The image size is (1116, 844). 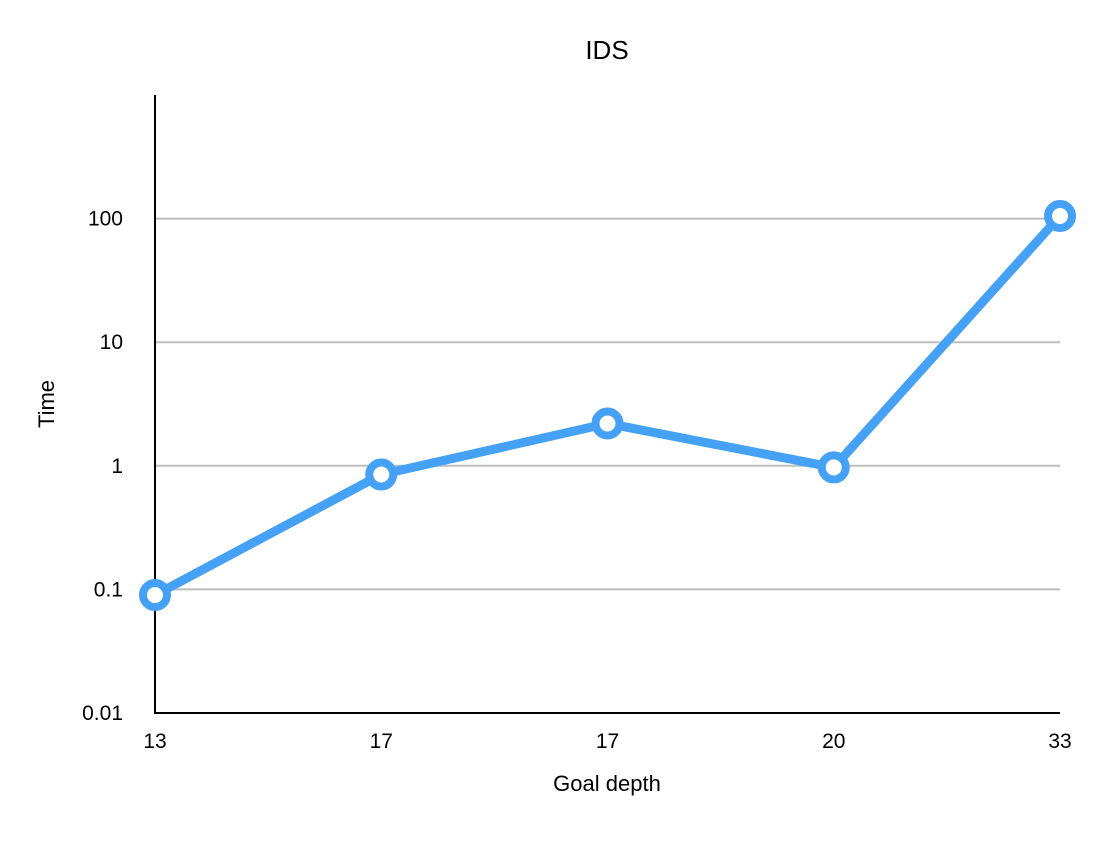 What do you see at coordinates (108, 589) in the screenshot?
I see `y-tick-label: 0.1` at bounding box center [108, 589].